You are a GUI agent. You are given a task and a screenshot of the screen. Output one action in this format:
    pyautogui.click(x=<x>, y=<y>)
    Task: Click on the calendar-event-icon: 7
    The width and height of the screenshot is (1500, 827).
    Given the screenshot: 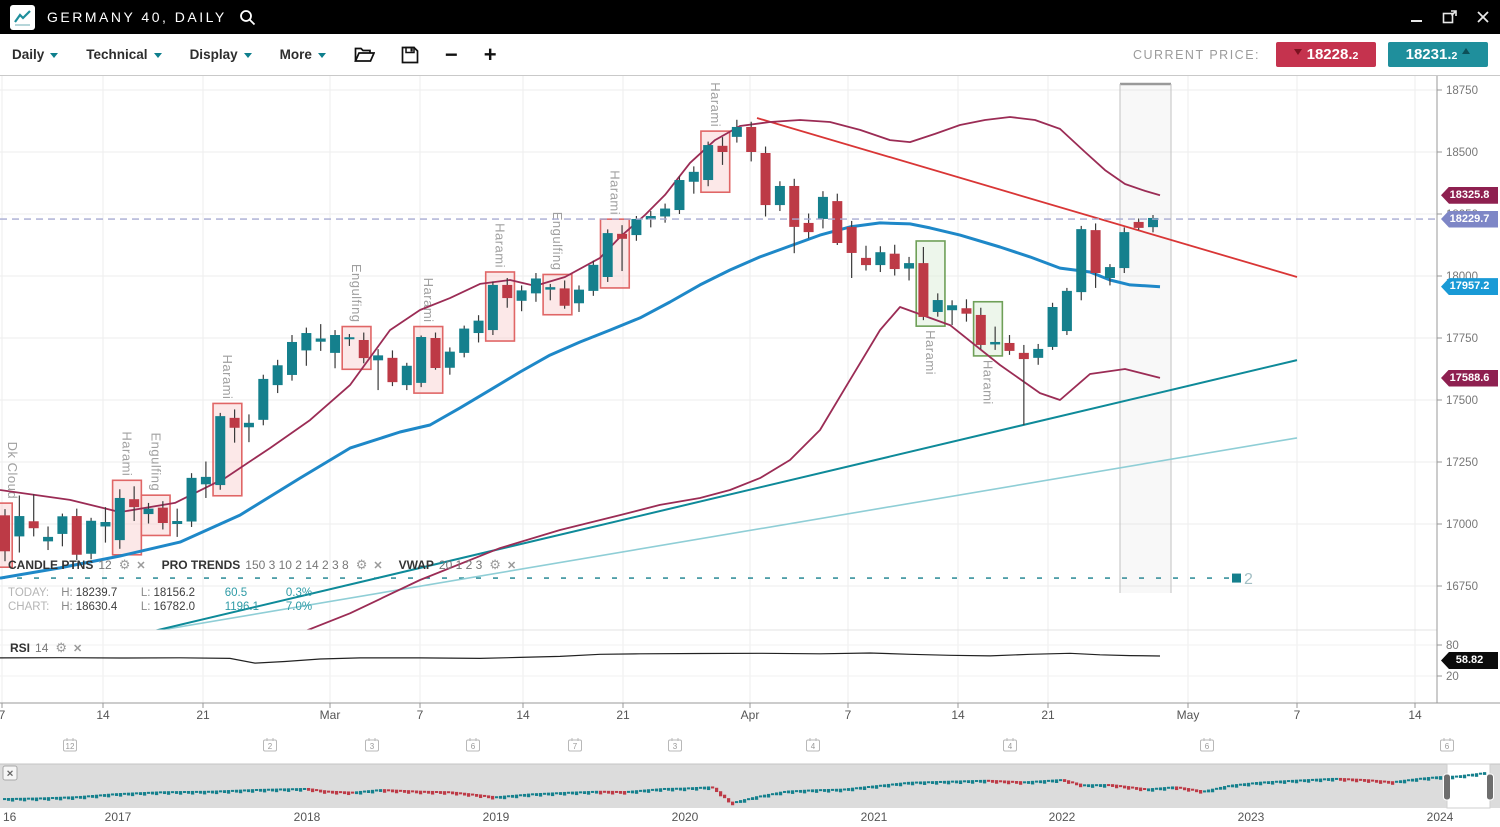 What is the action you would take?
    pyautogui.click(x=575, y=745)
    